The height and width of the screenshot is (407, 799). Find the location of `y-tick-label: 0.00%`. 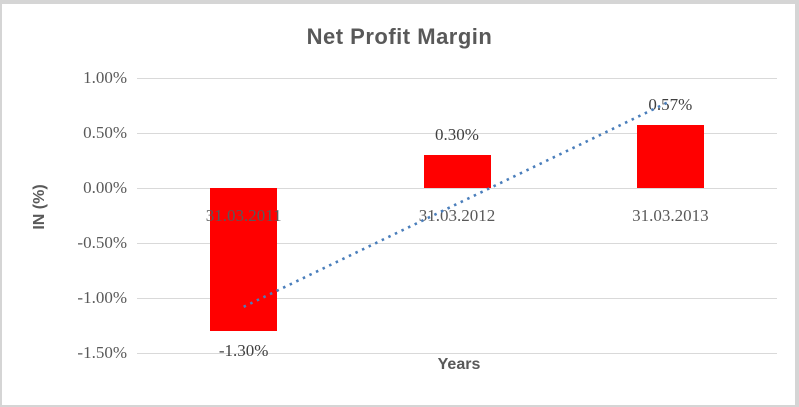

y-tick-label: 0.00% is located at coordinates (105, 187).